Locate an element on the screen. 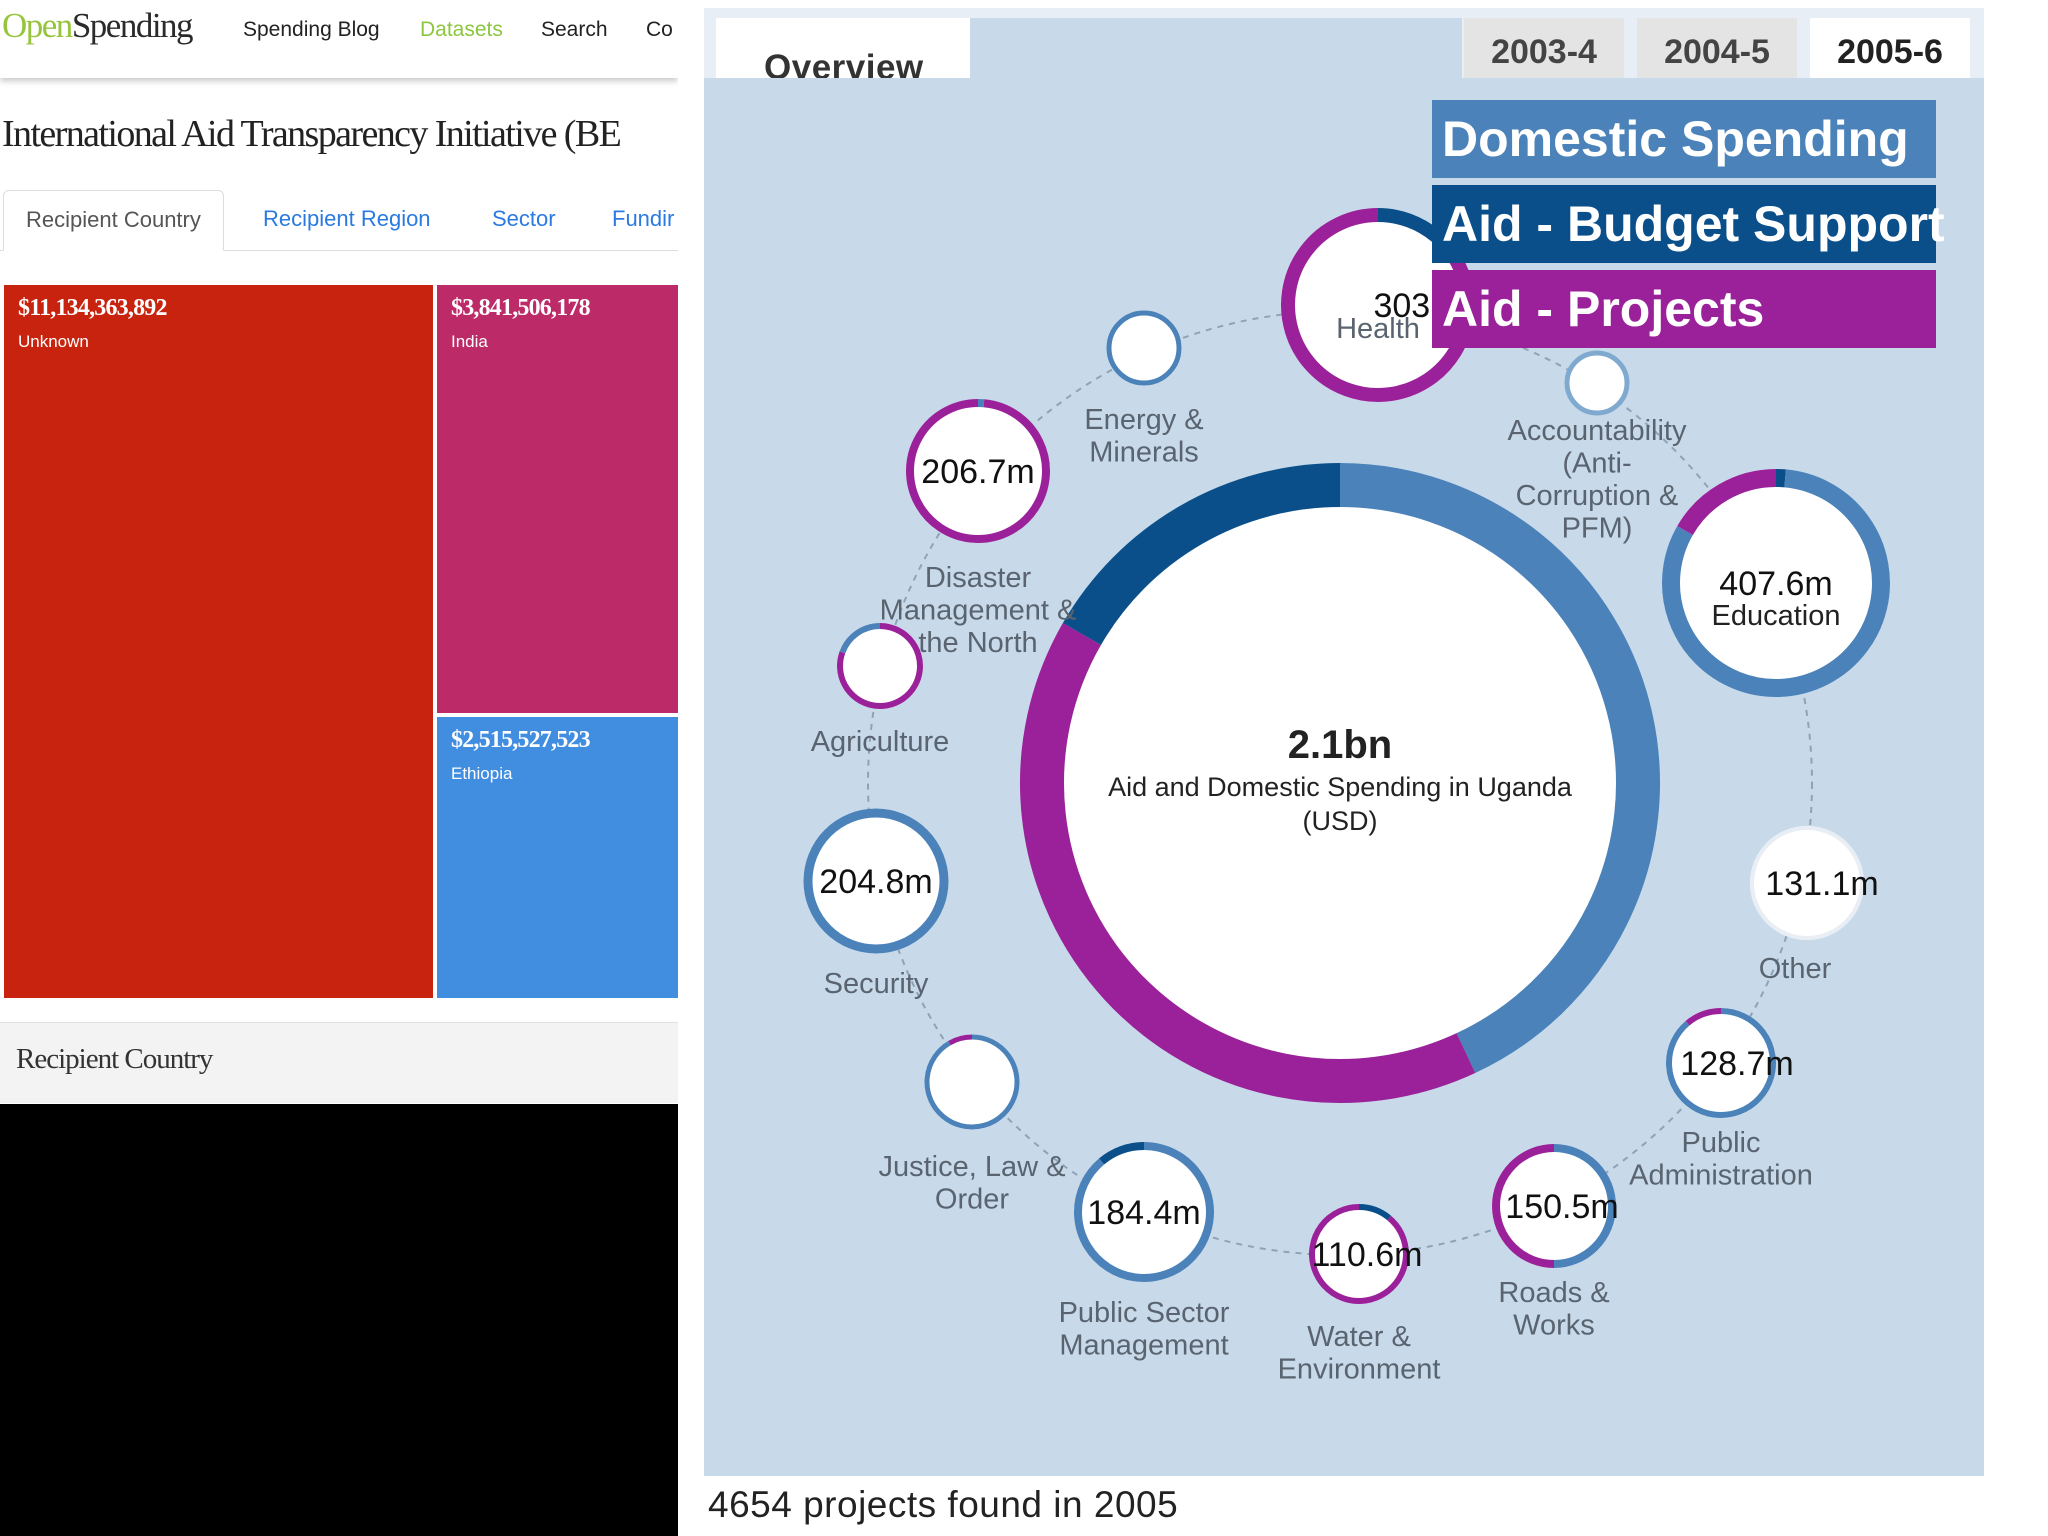  center-disc is located at coordinates (1340, 783).